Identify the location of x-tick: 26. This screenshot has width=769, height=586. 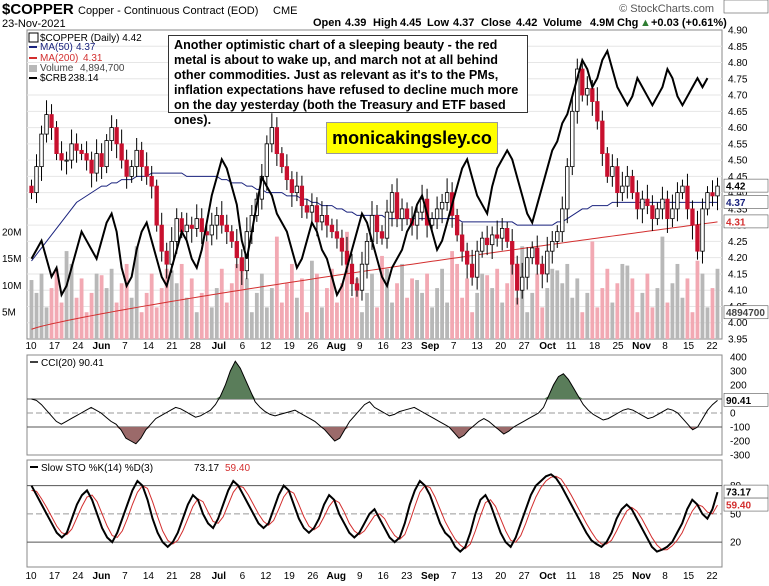
(313, 576).